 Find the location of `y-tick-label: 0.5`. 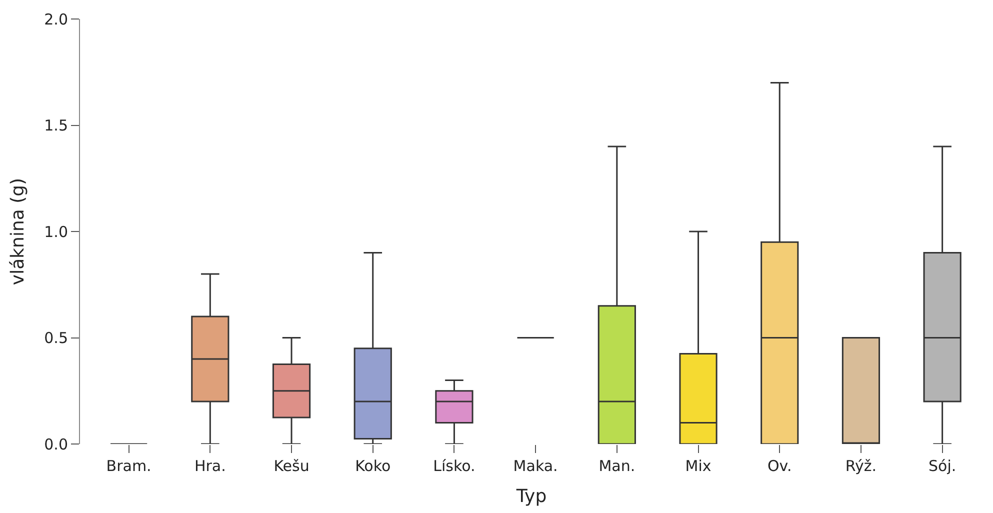

y-tick-label: 0.5 is located at coordinates (56, 338).